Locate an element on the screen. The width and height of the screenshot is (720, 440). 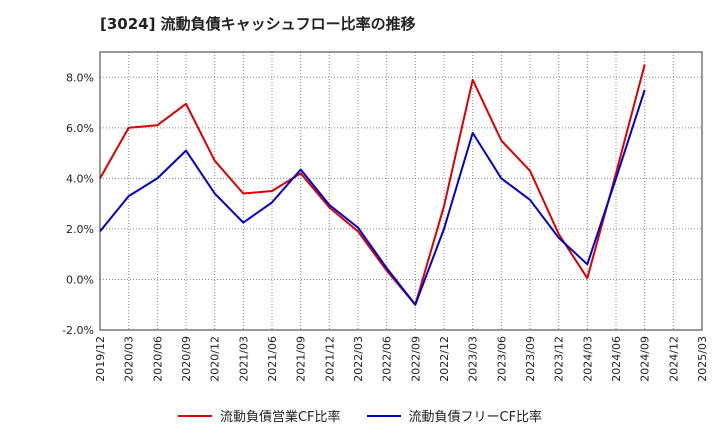
x-tick-label: 2022/12 is located at coordinates (444, 359).